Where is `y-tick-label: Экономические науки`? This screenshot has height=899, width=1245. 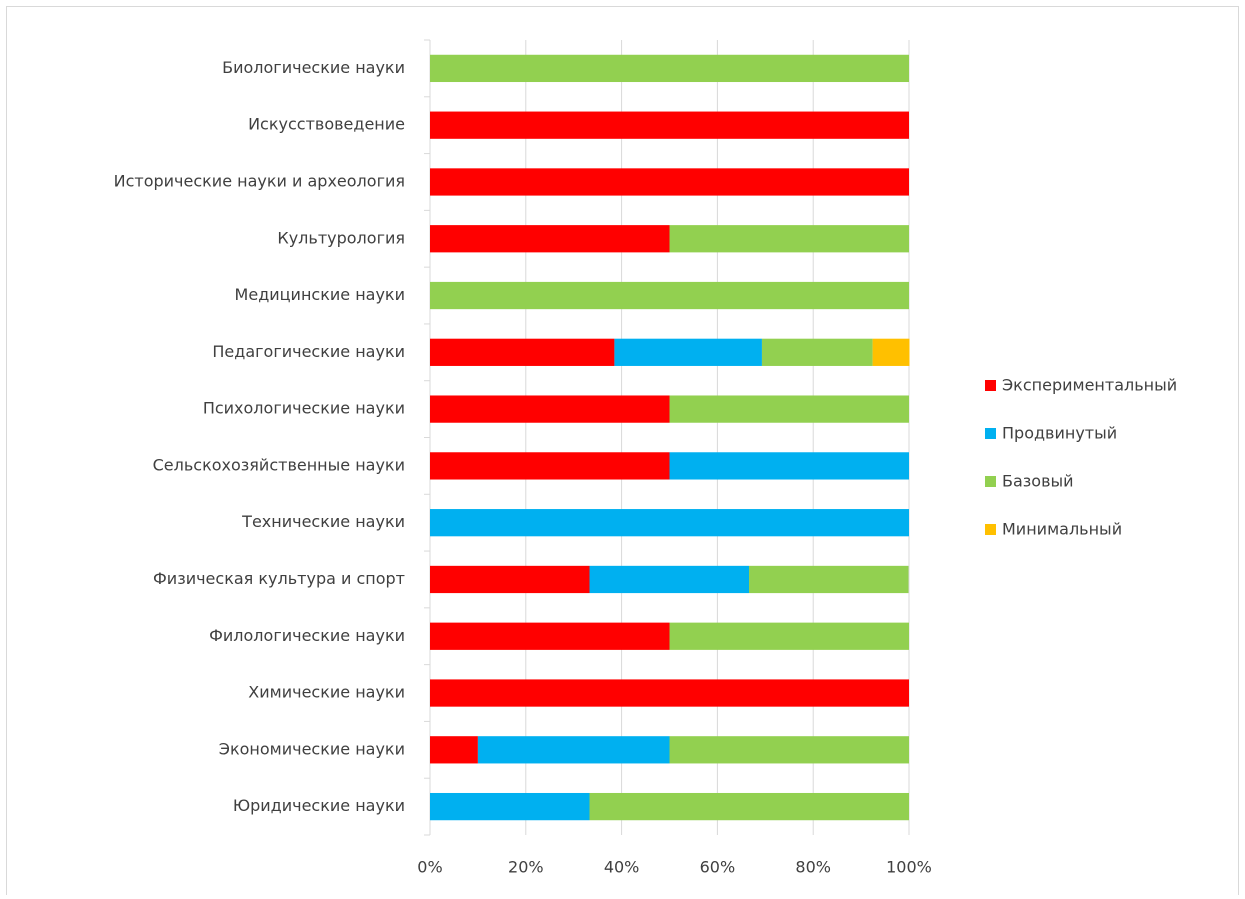
y-tick-label: Экономические науки is located at coordinates (312, 748).